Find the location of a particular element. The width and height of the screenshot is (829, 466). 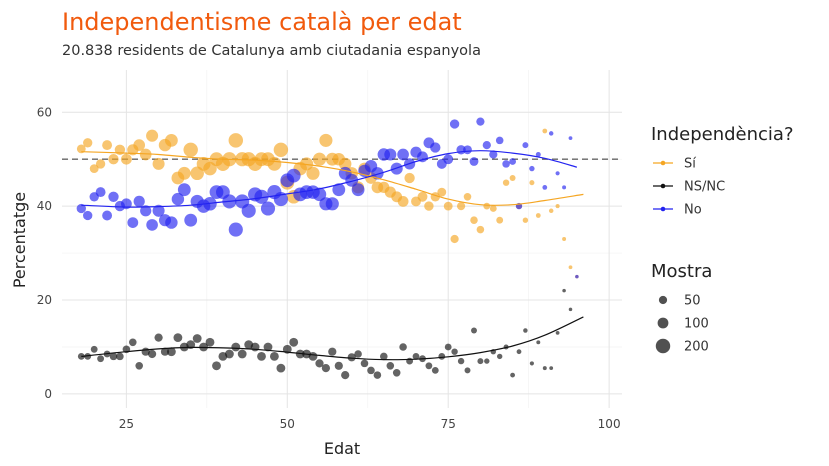

x-axis-title: Edat is located at coordinates (342, 448).